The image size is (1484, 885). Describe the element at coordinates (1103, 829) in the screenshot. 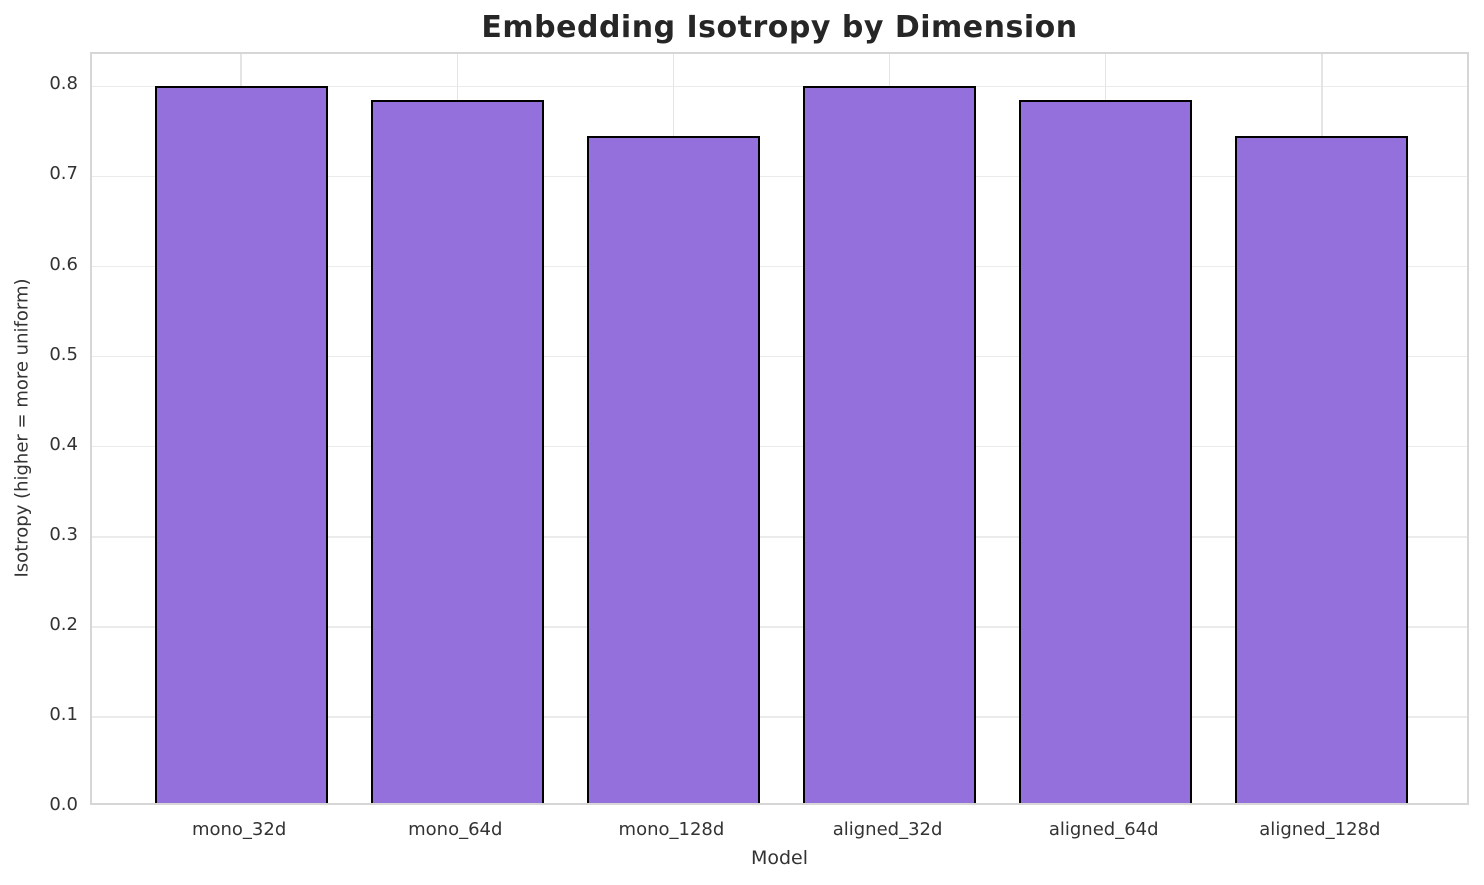

I see `x-tick-label-aligned_64d: aligned_64d` at that location.